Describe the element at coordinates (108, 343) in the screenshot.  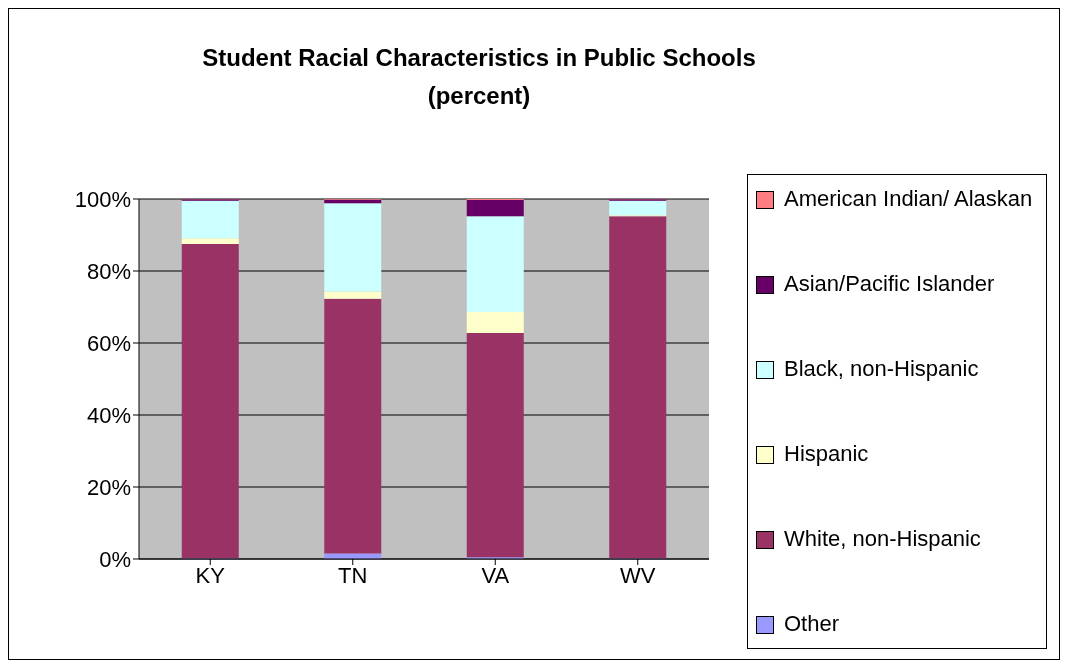
I see `y-tick-label: 60%` at that location.